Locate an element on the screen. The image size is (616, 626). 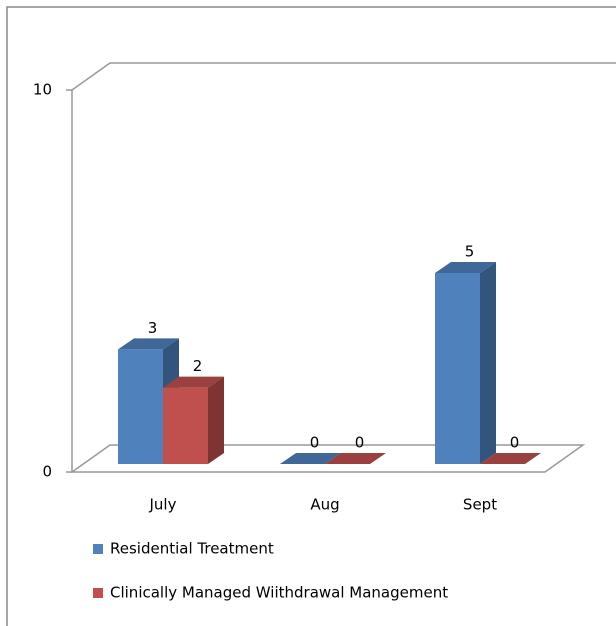
x-tick-label: July is located at coordinates (163, 505).